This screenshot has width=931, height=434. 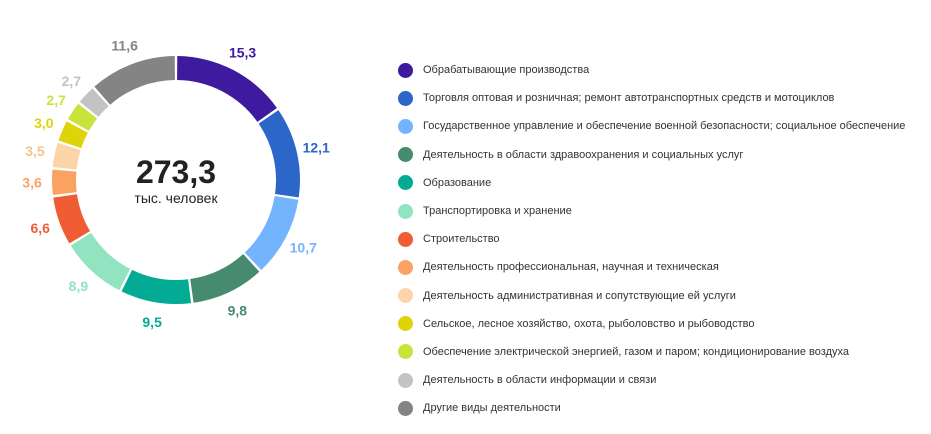 What do you see at coordinates (651, 211) in the screenshot?
I see `legend-item: Транспортировка и хранение` at bounding box center [651, 211].